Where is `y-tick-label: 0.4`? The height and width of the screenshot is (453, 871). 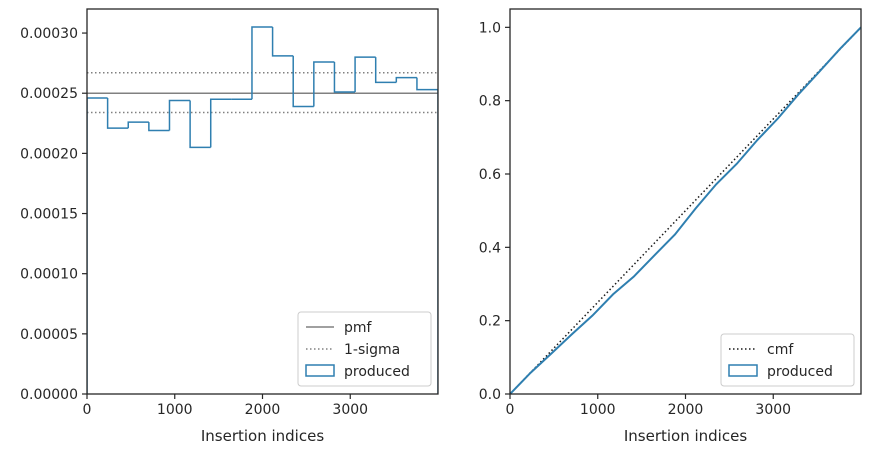 y-tick-label: 0.4 is located at coordinates (490, 248).